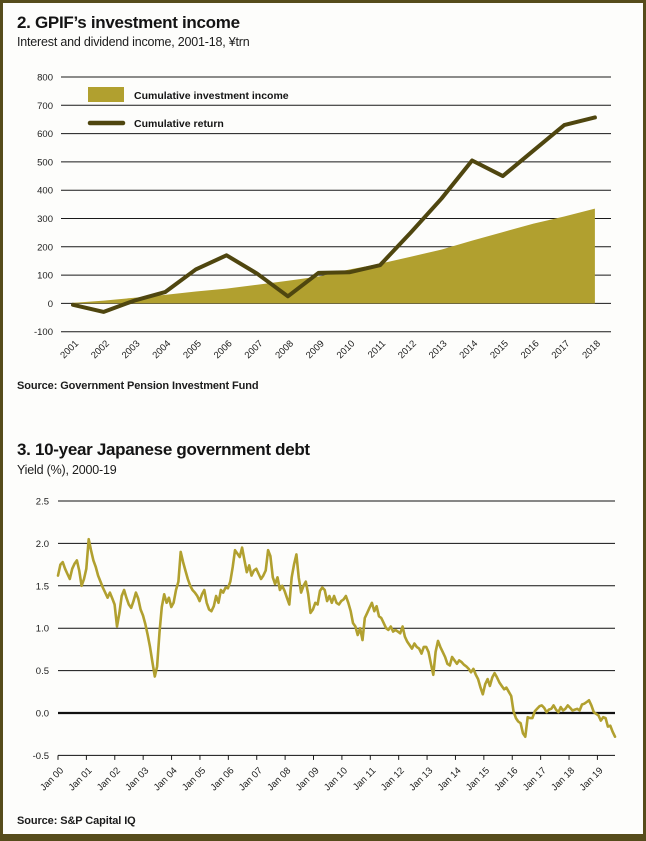  Describe the element at coordinates (41, 756) in the screenshot. I see `chart3-ytick: -0.5` at that location.